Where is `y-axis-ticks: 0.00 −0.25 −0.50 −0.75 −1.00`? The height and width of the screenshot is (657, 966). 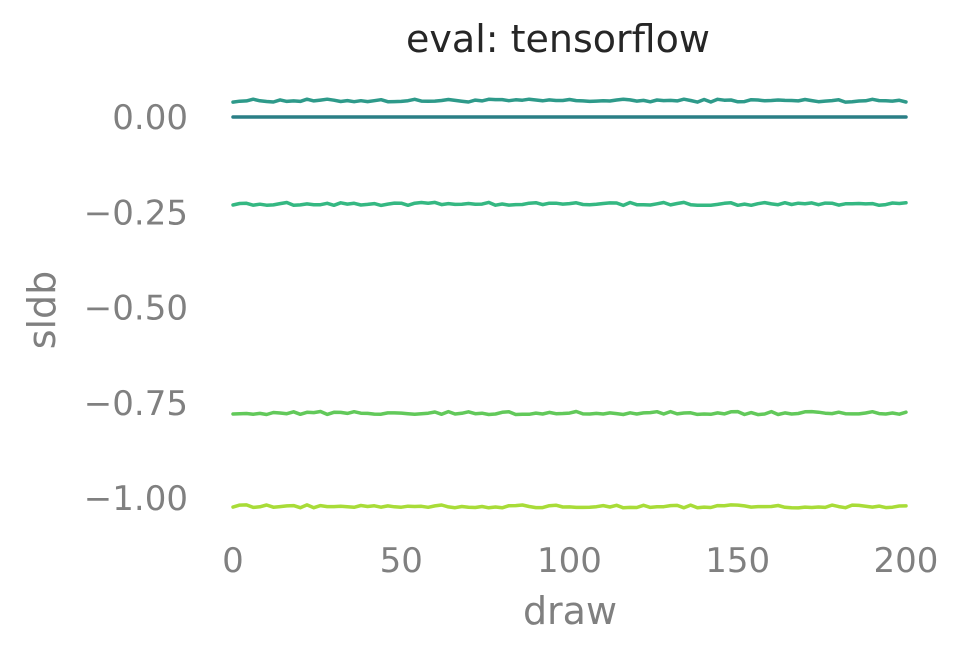 y-axis-ticks: 0.00 −0.25 −0.50 −0.75 −1.00 is located at coordinates (136, 308).